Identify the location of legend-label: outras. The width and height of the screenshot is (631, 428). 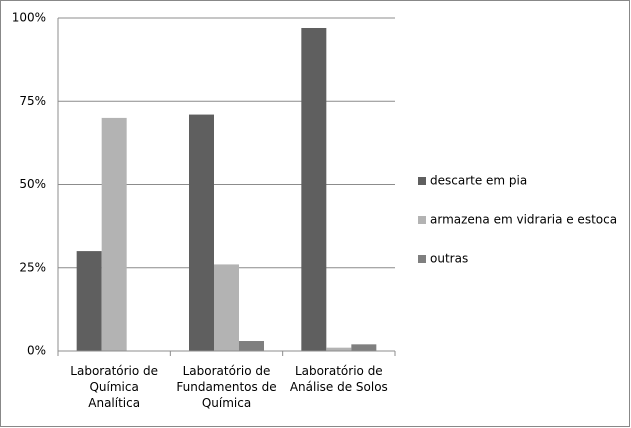
(449, 259).